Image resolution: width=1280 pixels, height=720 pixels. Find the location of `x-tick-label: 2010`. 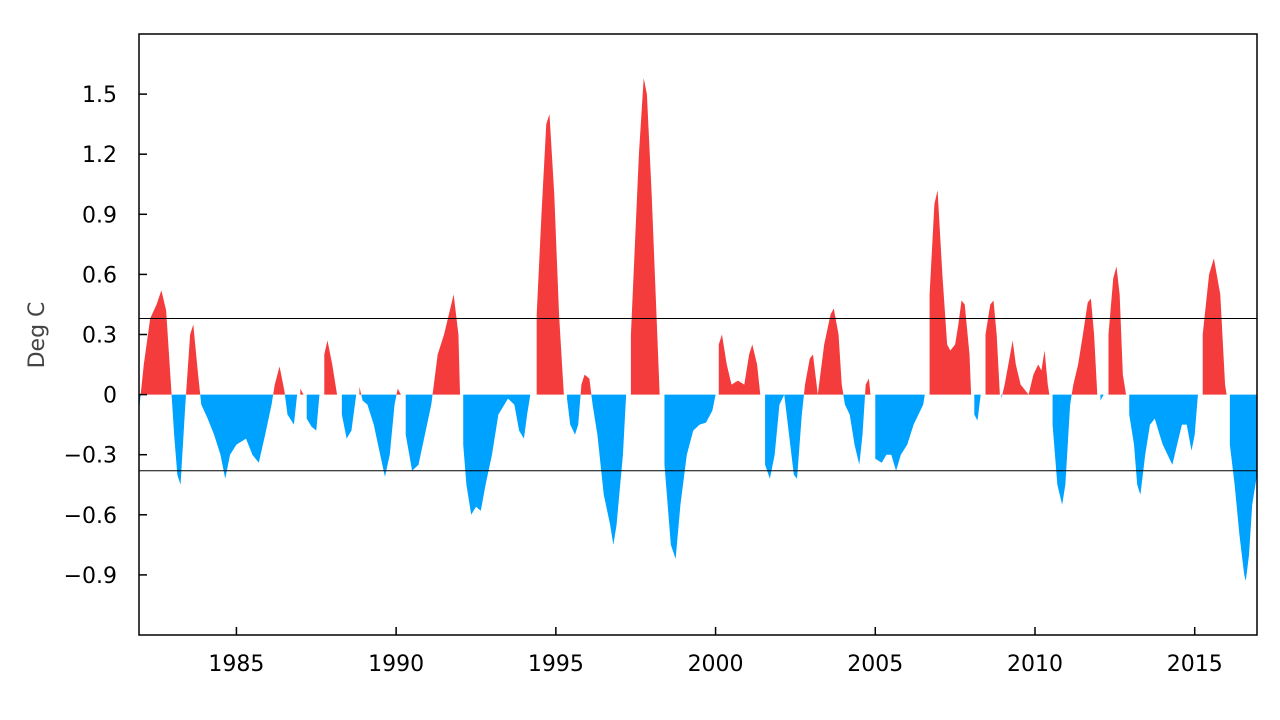

x-tick-label: 2010 is located at coordinates (1035, 664).